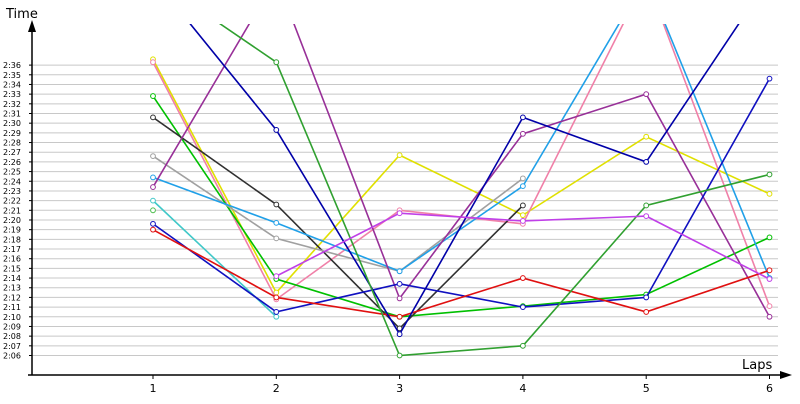  I want to click on x-tick-label: 5, so click(646, 388).